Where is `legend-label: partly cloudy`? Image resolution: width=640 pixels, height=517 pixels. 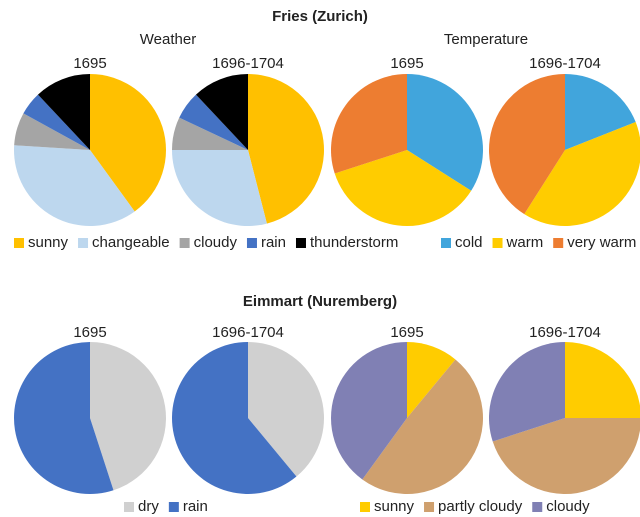
legend-label: partly cloudy is located at coordinates (480, 506).